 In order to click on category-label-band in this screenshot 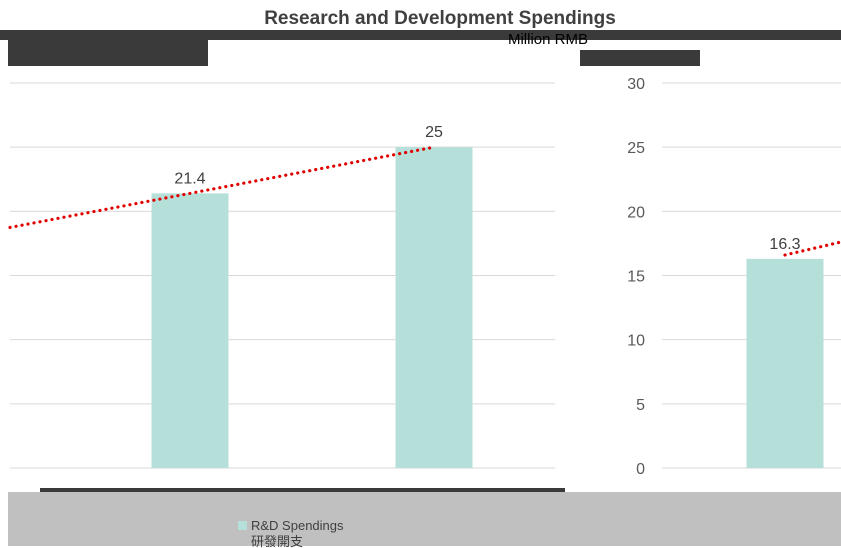, I will do `click(302, 490)`.